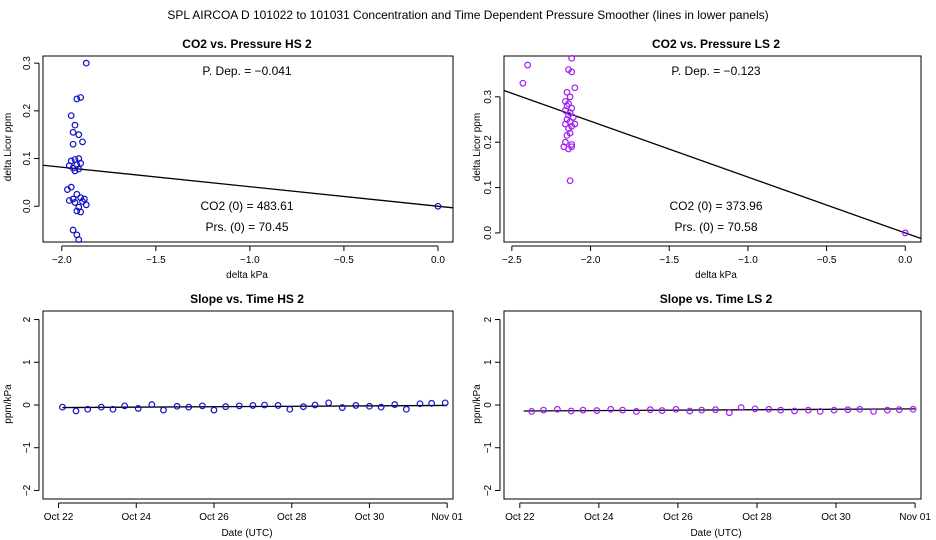 This screenshot has width=936, height=540. Describe the element at coordinates (905, 260) in the screenshot. I see `x-tick-label: 0.0` at that location.